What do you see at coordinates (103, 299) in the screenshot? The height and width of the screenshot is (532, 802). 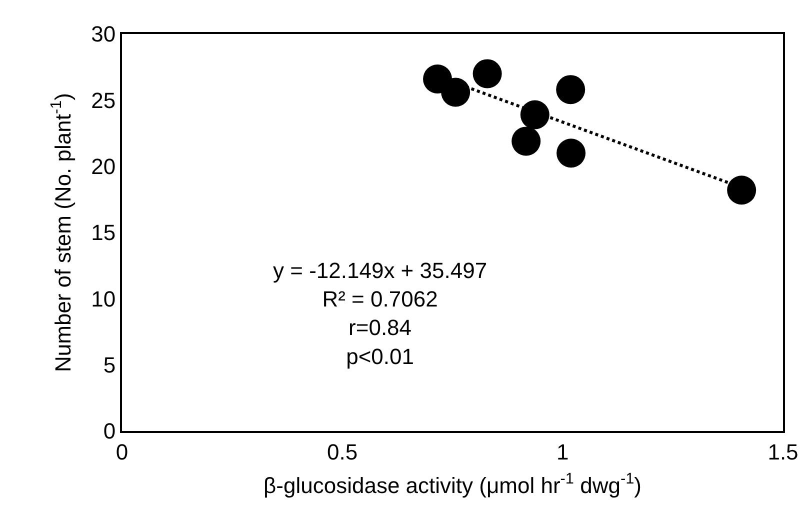 I see `y-tick-label: 10` at bounding box center [103, 299].